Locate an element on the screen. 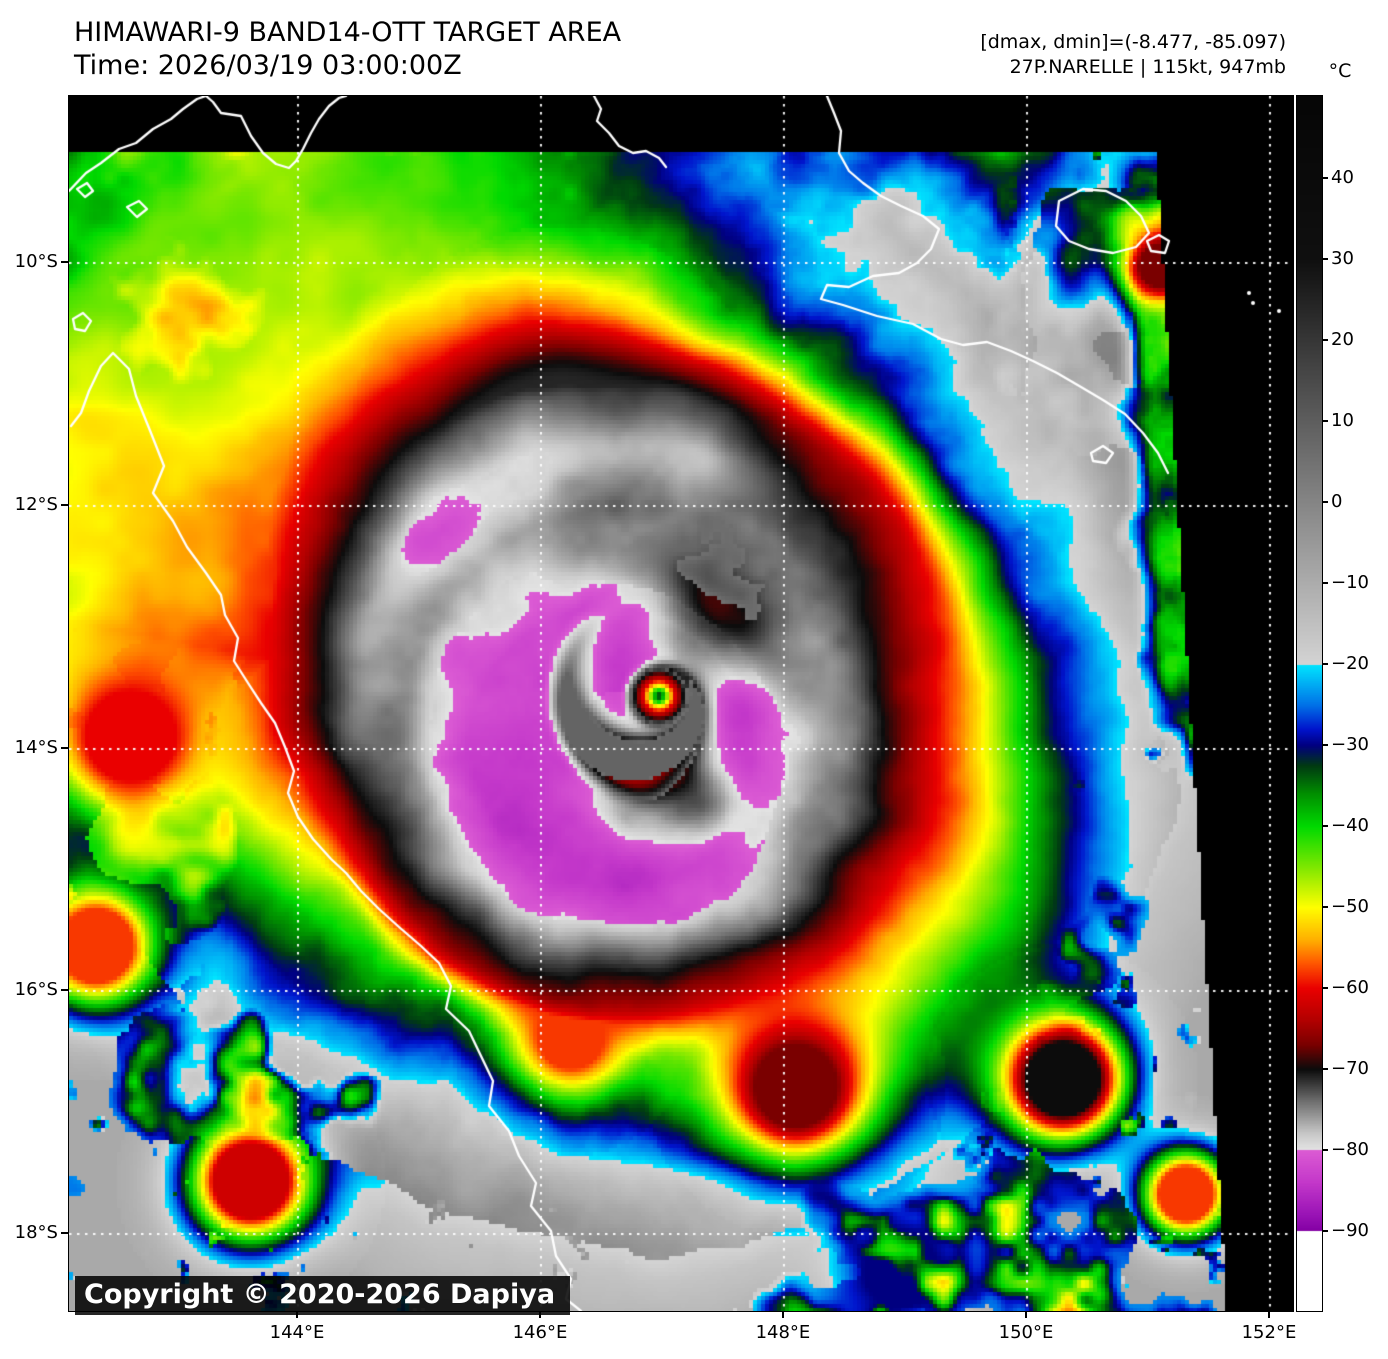  y-axis-tick-label: 18°S is located at coordinates (36, 1232).